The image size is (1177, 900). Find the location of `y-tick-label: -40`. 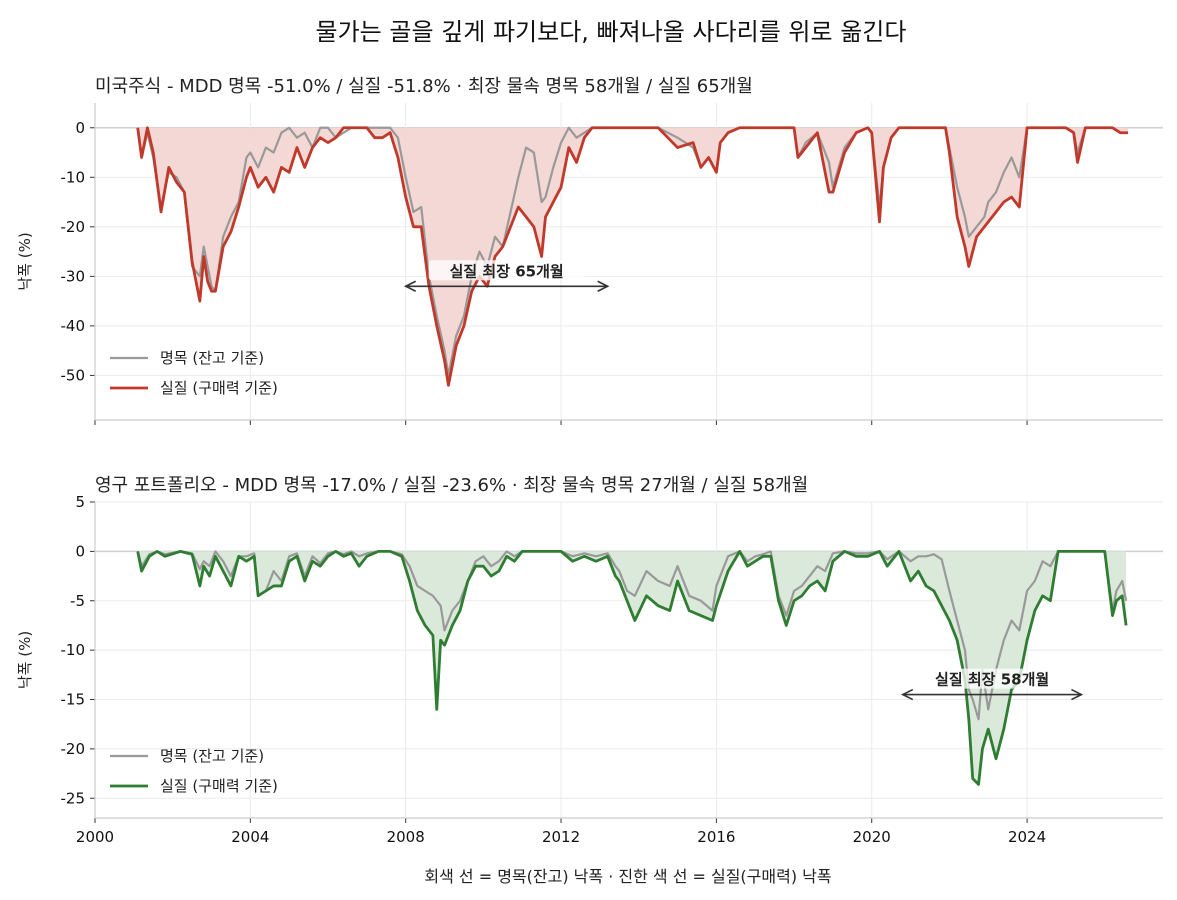

y-tick-label: -40 is located at coordinates (73, 326).